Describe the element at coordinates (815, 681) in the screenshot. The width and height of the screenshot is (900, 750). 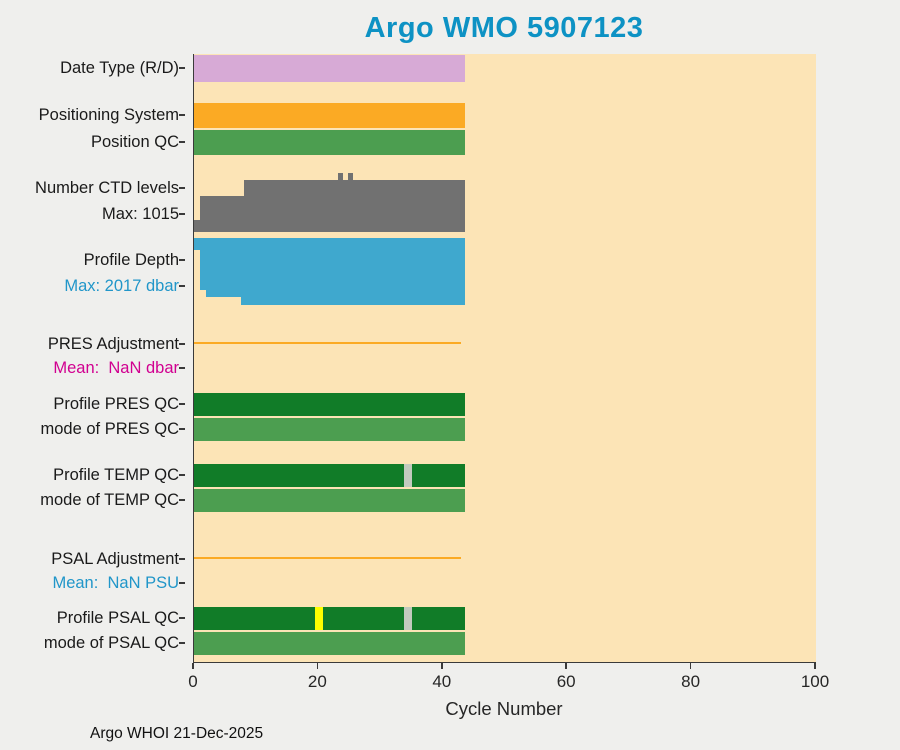
I see `x-tick-label: 100` at that location.